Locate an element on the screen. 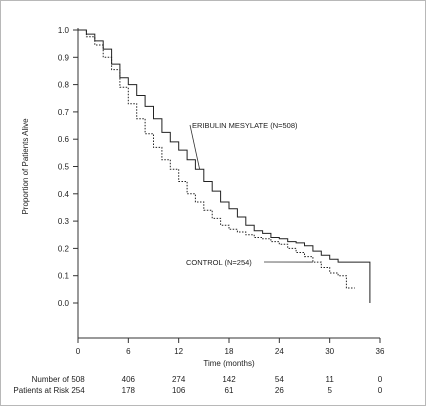 This screenshot has width=428, height=408. y-tick-label: 0.9 is located at coordinates (64, 57).